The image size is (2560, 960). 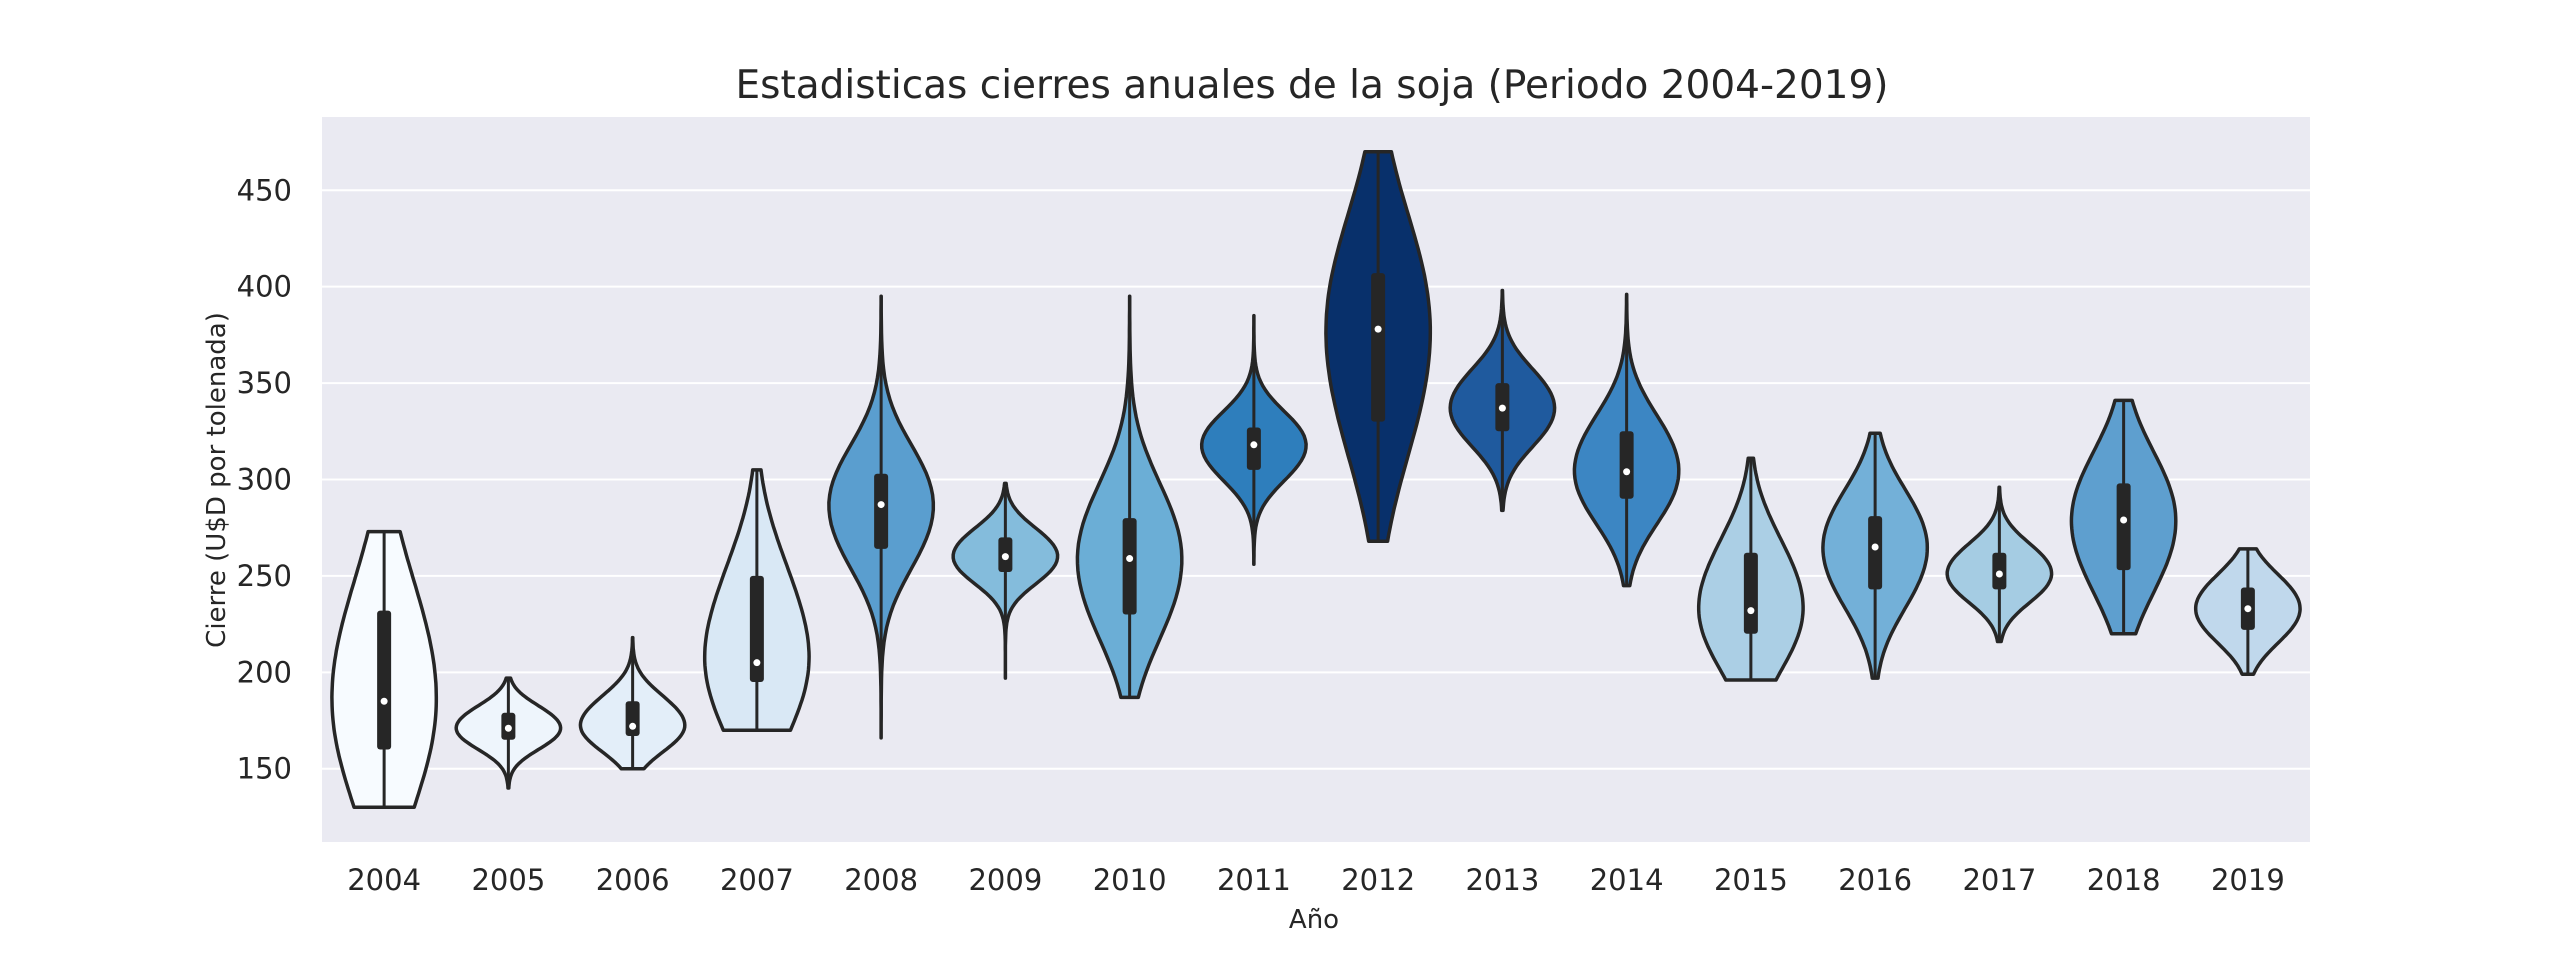 I want to click on violin-2013, so click(x=1502, y=400).